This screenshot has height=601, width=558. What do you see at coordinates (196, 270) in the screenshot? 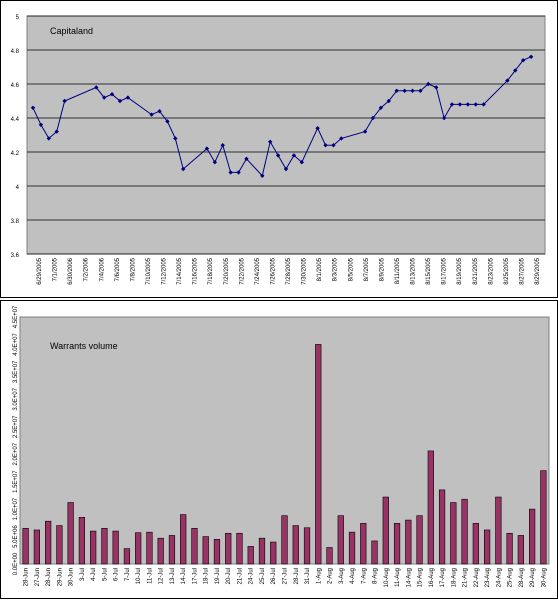
I see `x-tick-label: 7/16/2005` at bounding box center [196, 270].